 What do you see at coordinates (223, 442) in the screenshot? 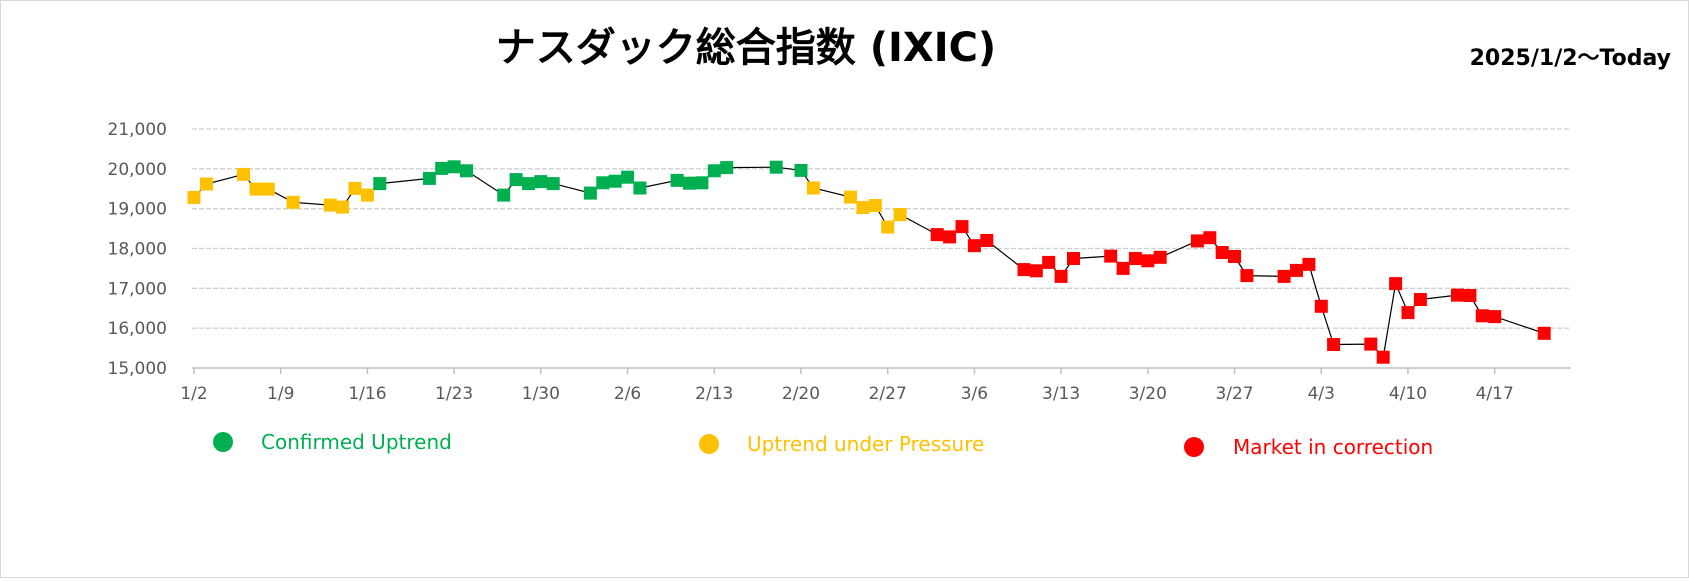
I see `legend-marker-uptrend` at bounding box center [223, 442].